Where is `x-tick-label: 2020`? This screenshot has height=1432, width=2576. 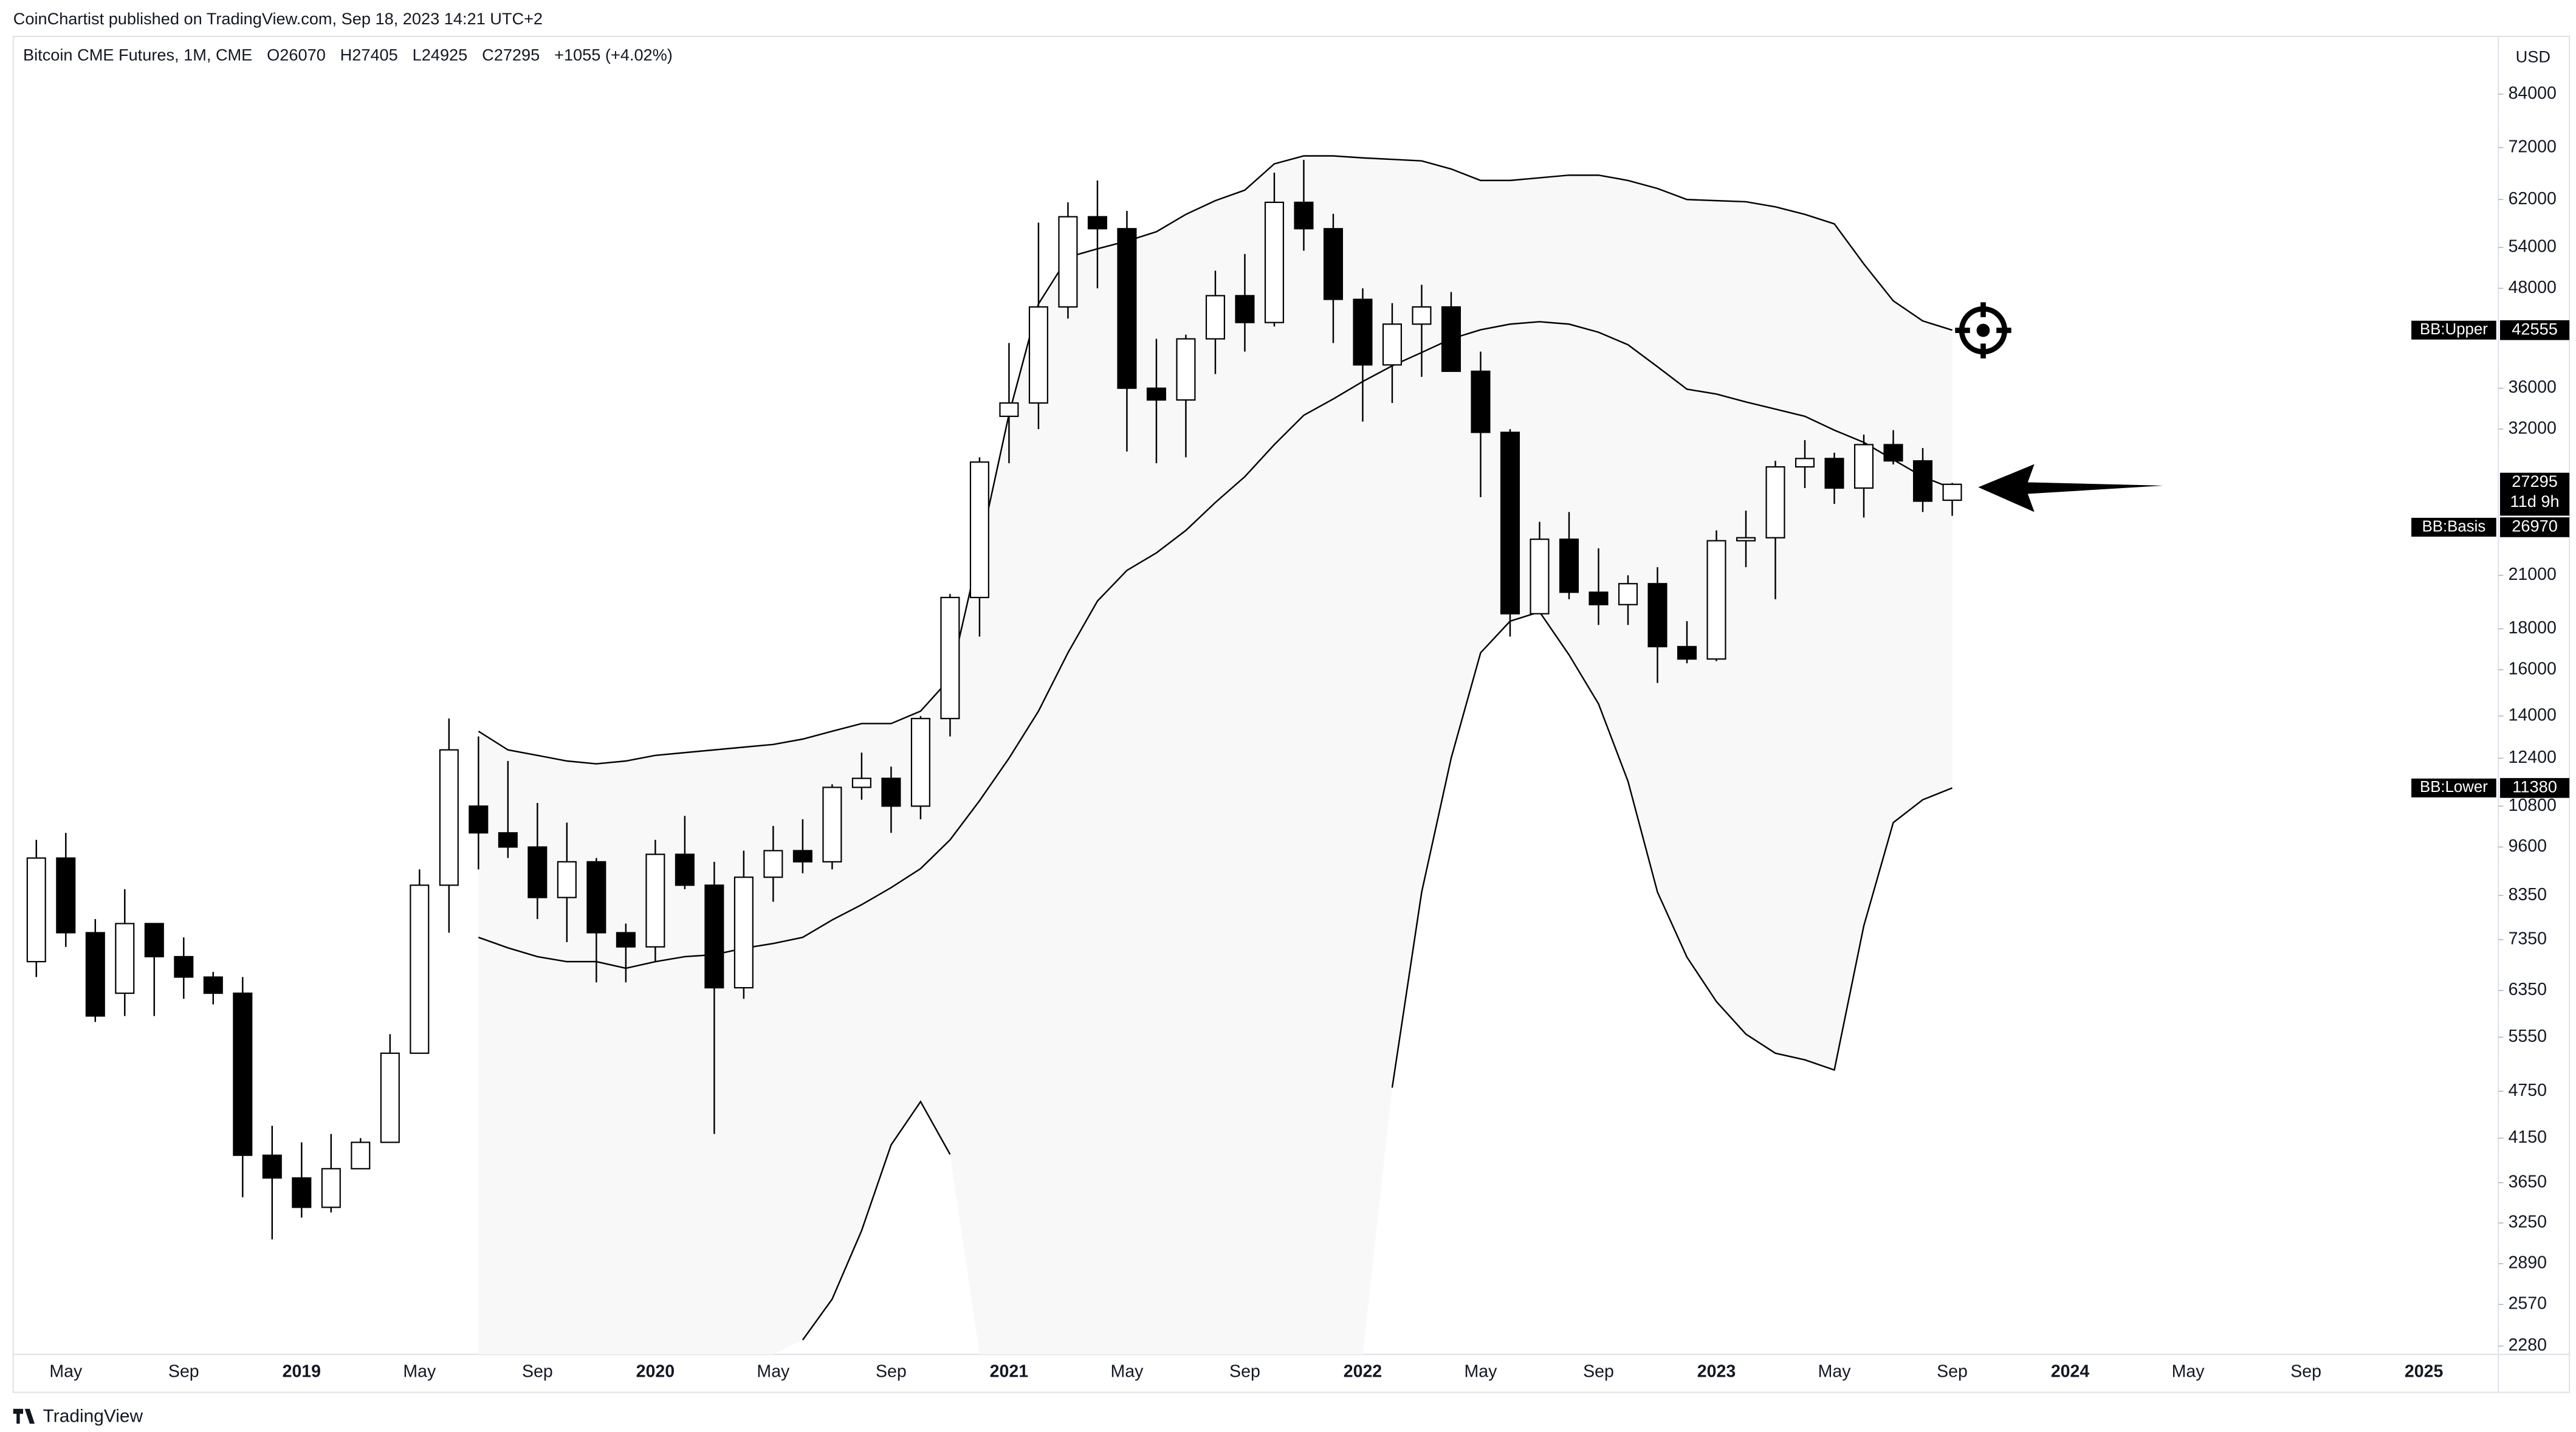 x-tick-label: 2020 is located at coordinates (655, 1372).